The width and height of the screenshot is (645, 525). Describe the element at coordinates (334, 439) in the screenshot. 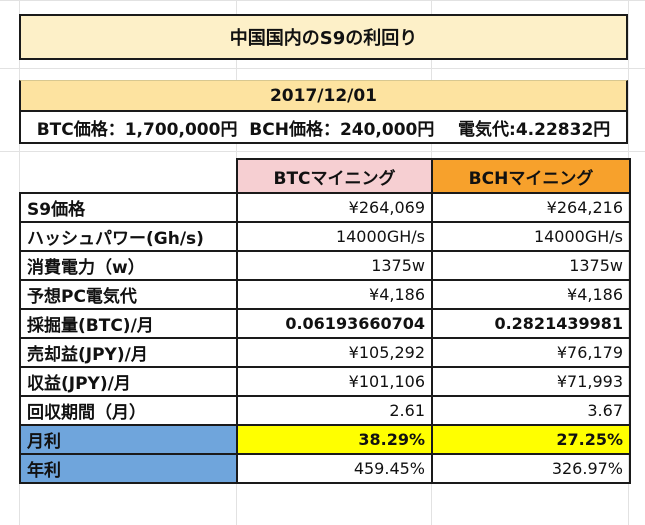

I see `btc-value: 38.29%` at that location.